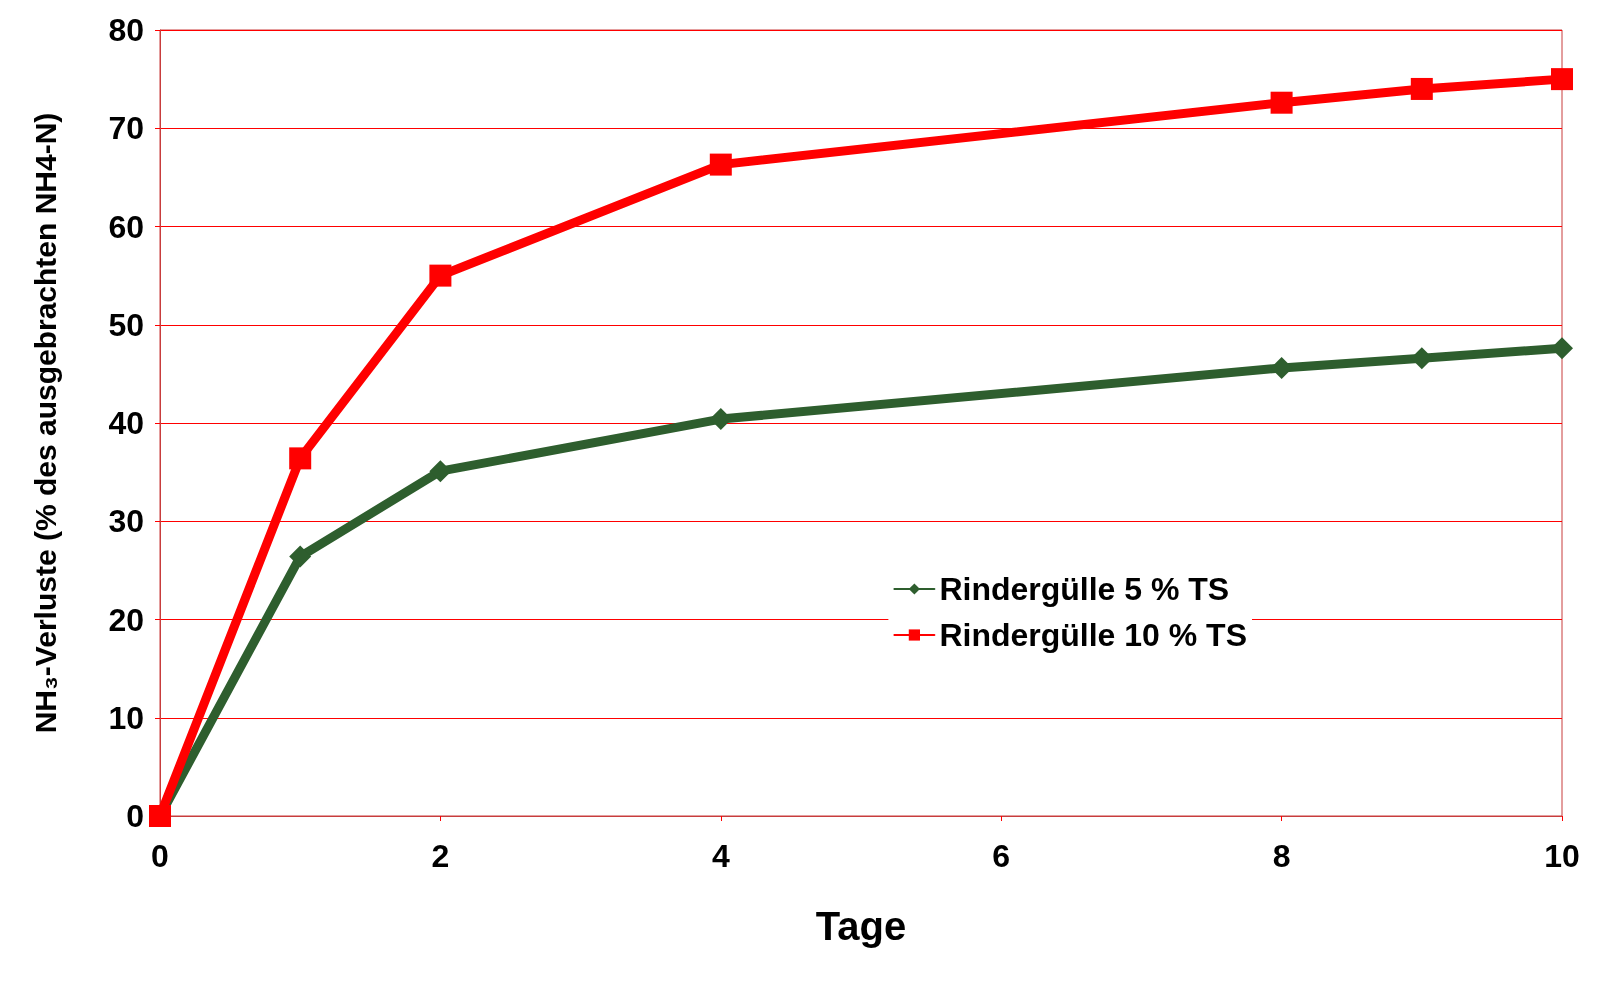  I want to click on y-tick-label: 30, so click(126, 521).